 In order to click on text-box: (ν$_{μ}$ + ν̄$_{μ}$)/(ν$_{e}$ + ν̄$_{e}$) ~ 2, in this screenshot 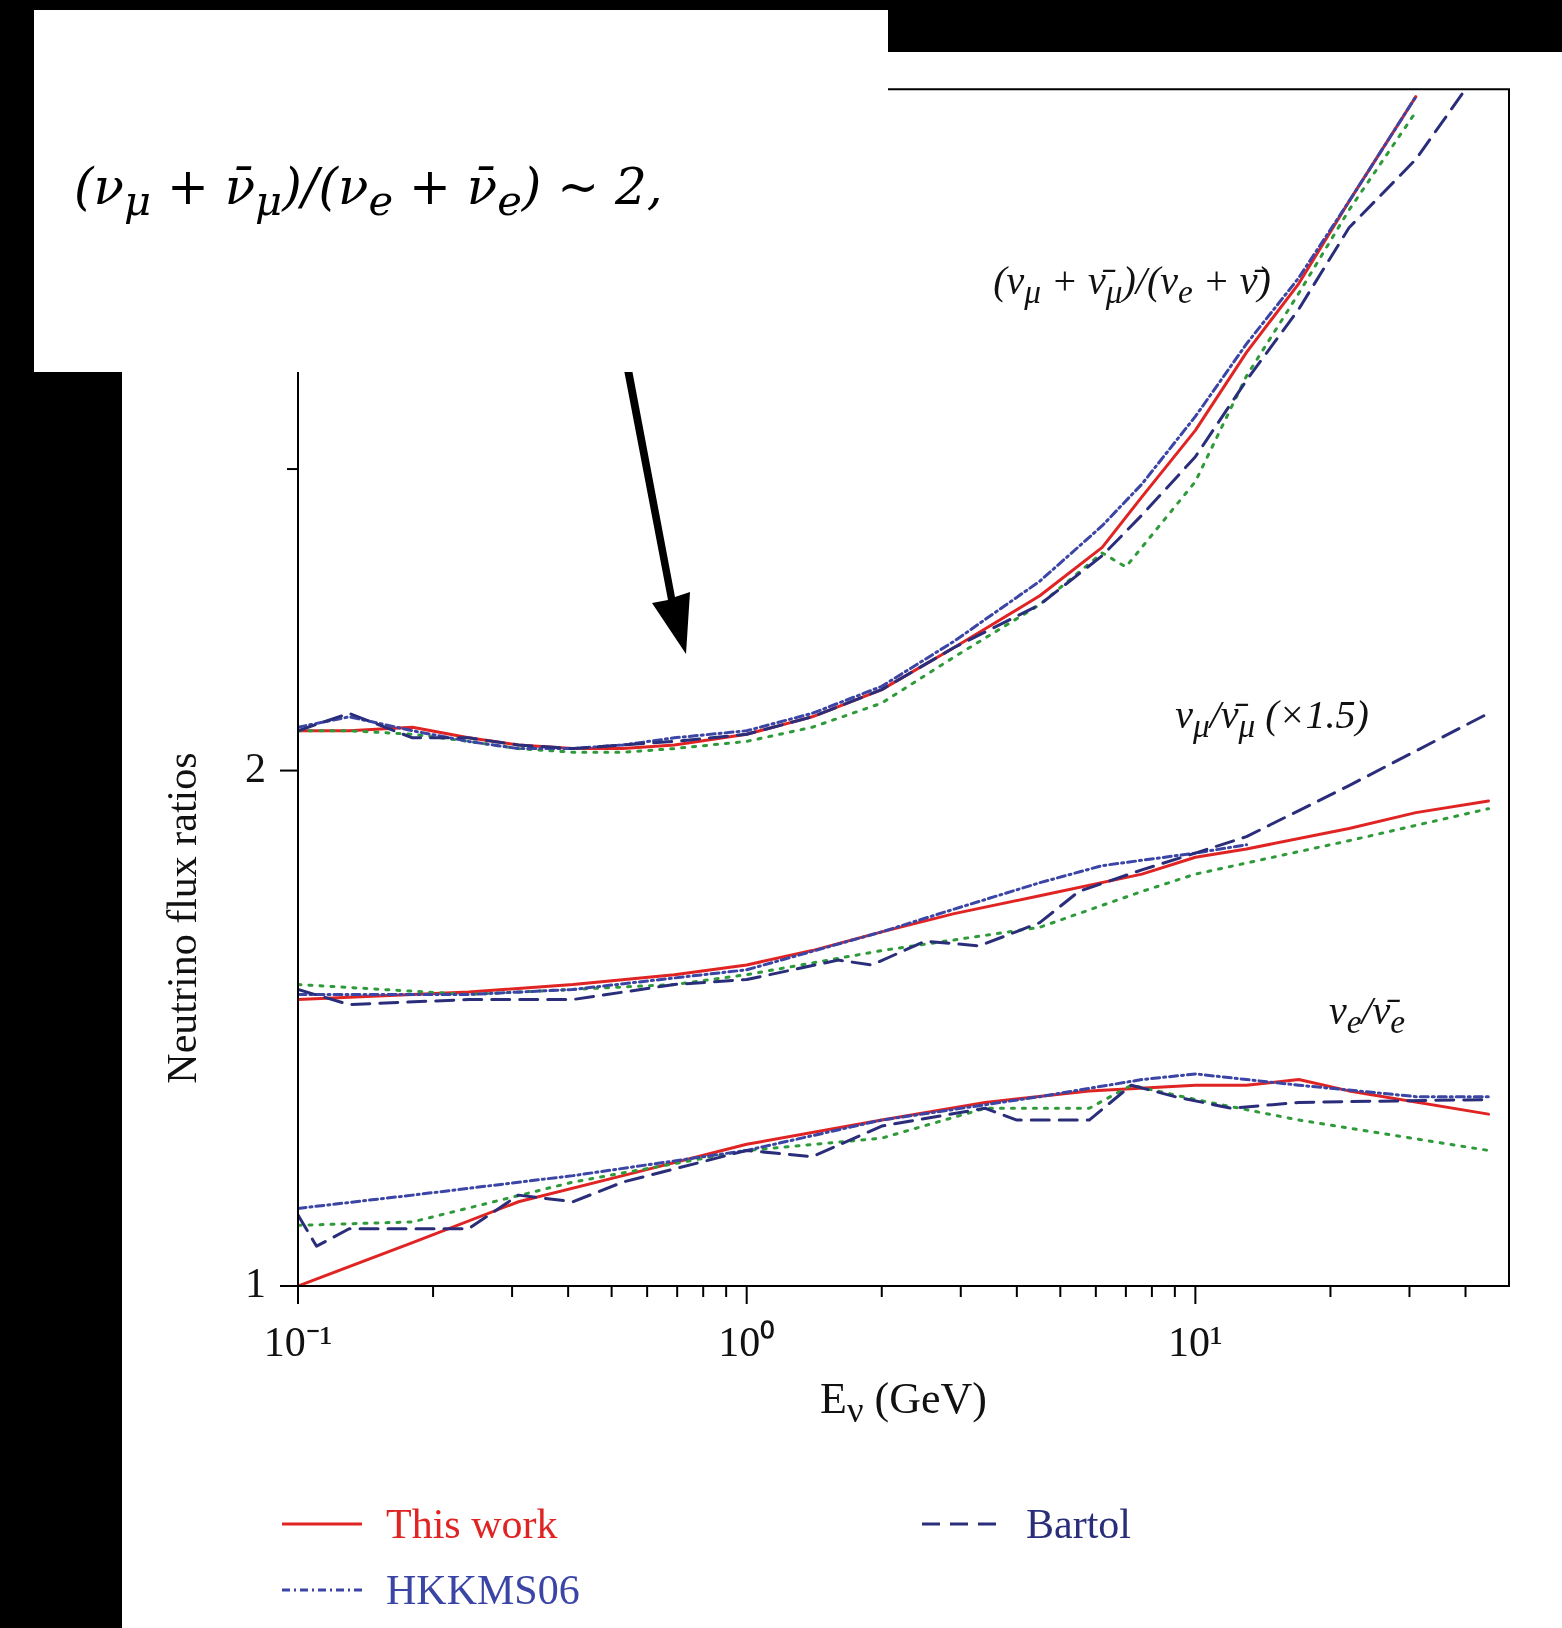, I will do `click(461, 191)`.